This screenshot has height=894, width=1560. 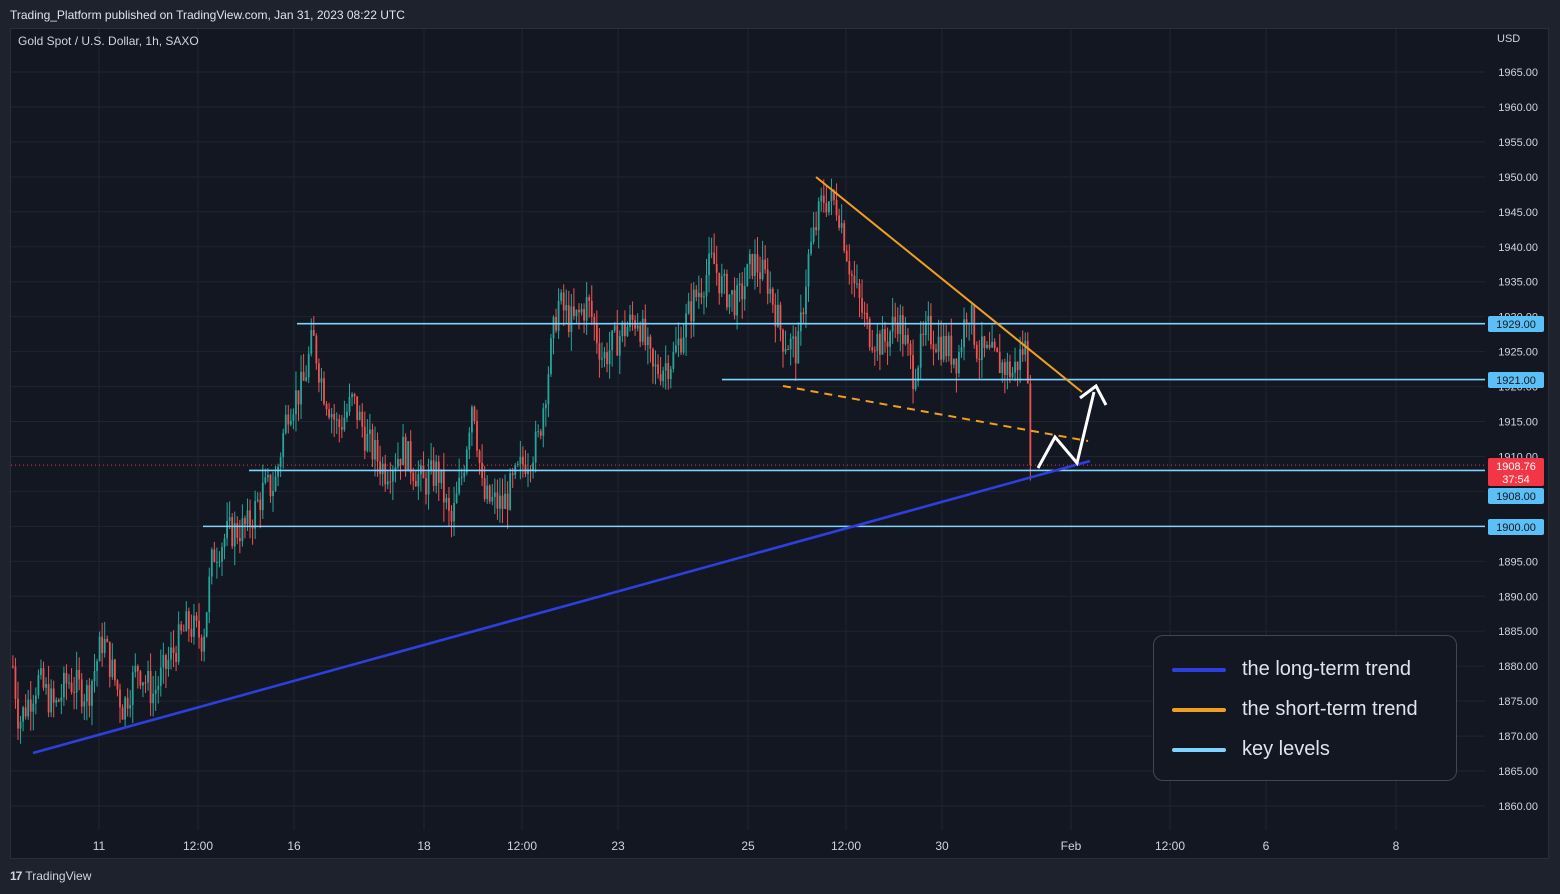 What do you see at coordinates (1516, 527) in the screenshot?
I see `badge-background` at bounding box center [1516, 527].